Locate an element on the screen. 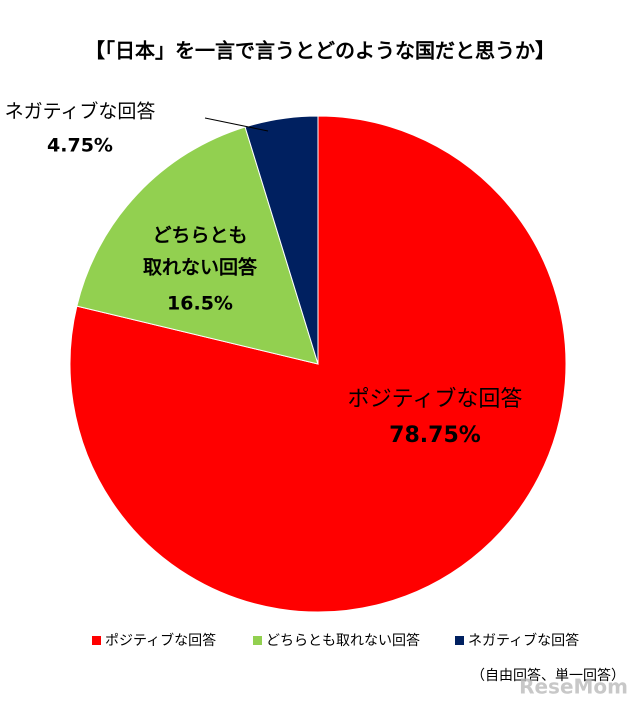 This screenshot has height=703, width=640. leader-line is located at coordinates (236, 124).